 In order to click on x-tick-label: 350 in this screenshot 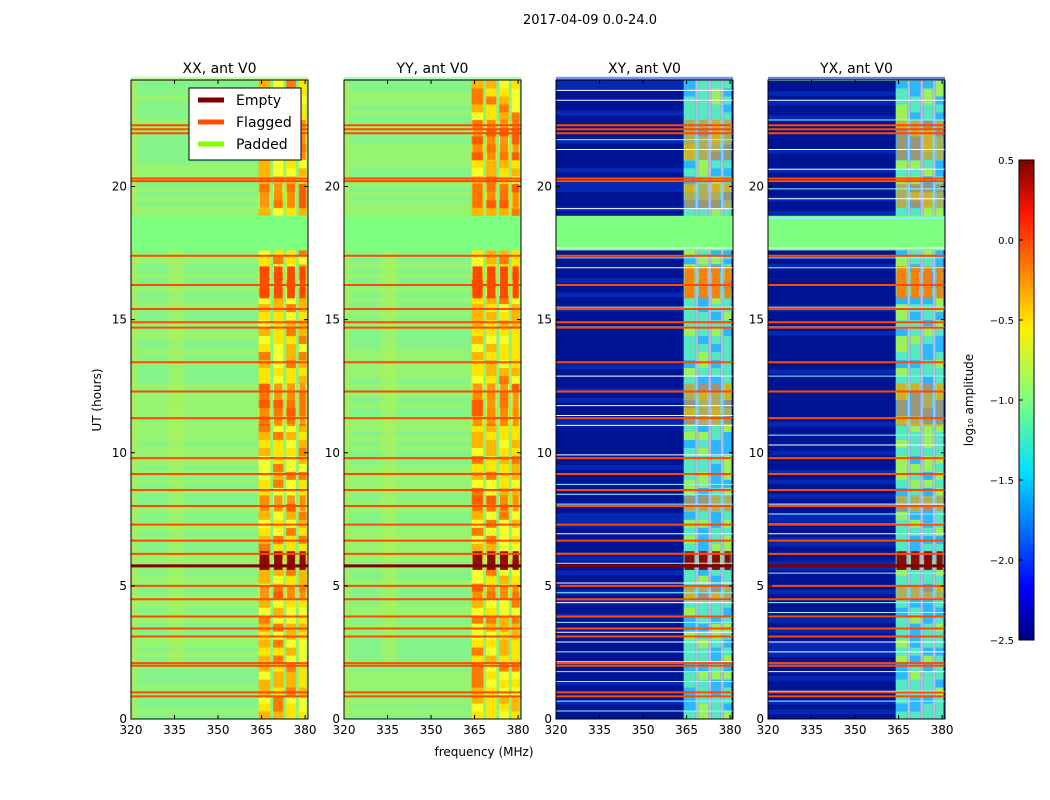, I will do `click(643, 730)`.